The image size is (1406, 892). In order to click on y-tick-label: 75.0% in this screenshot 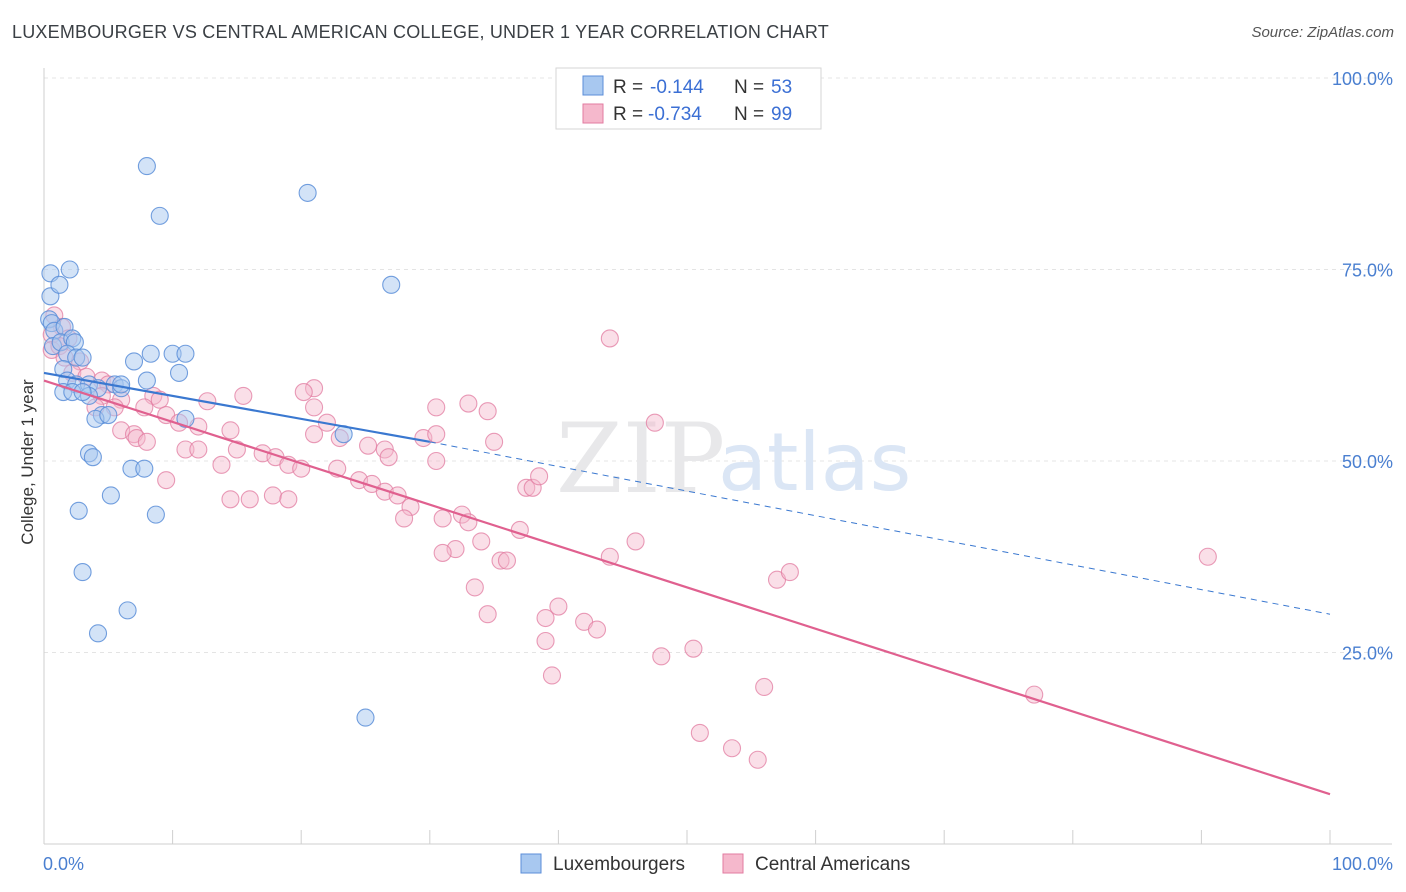, I will do `click(1367, 271)`.